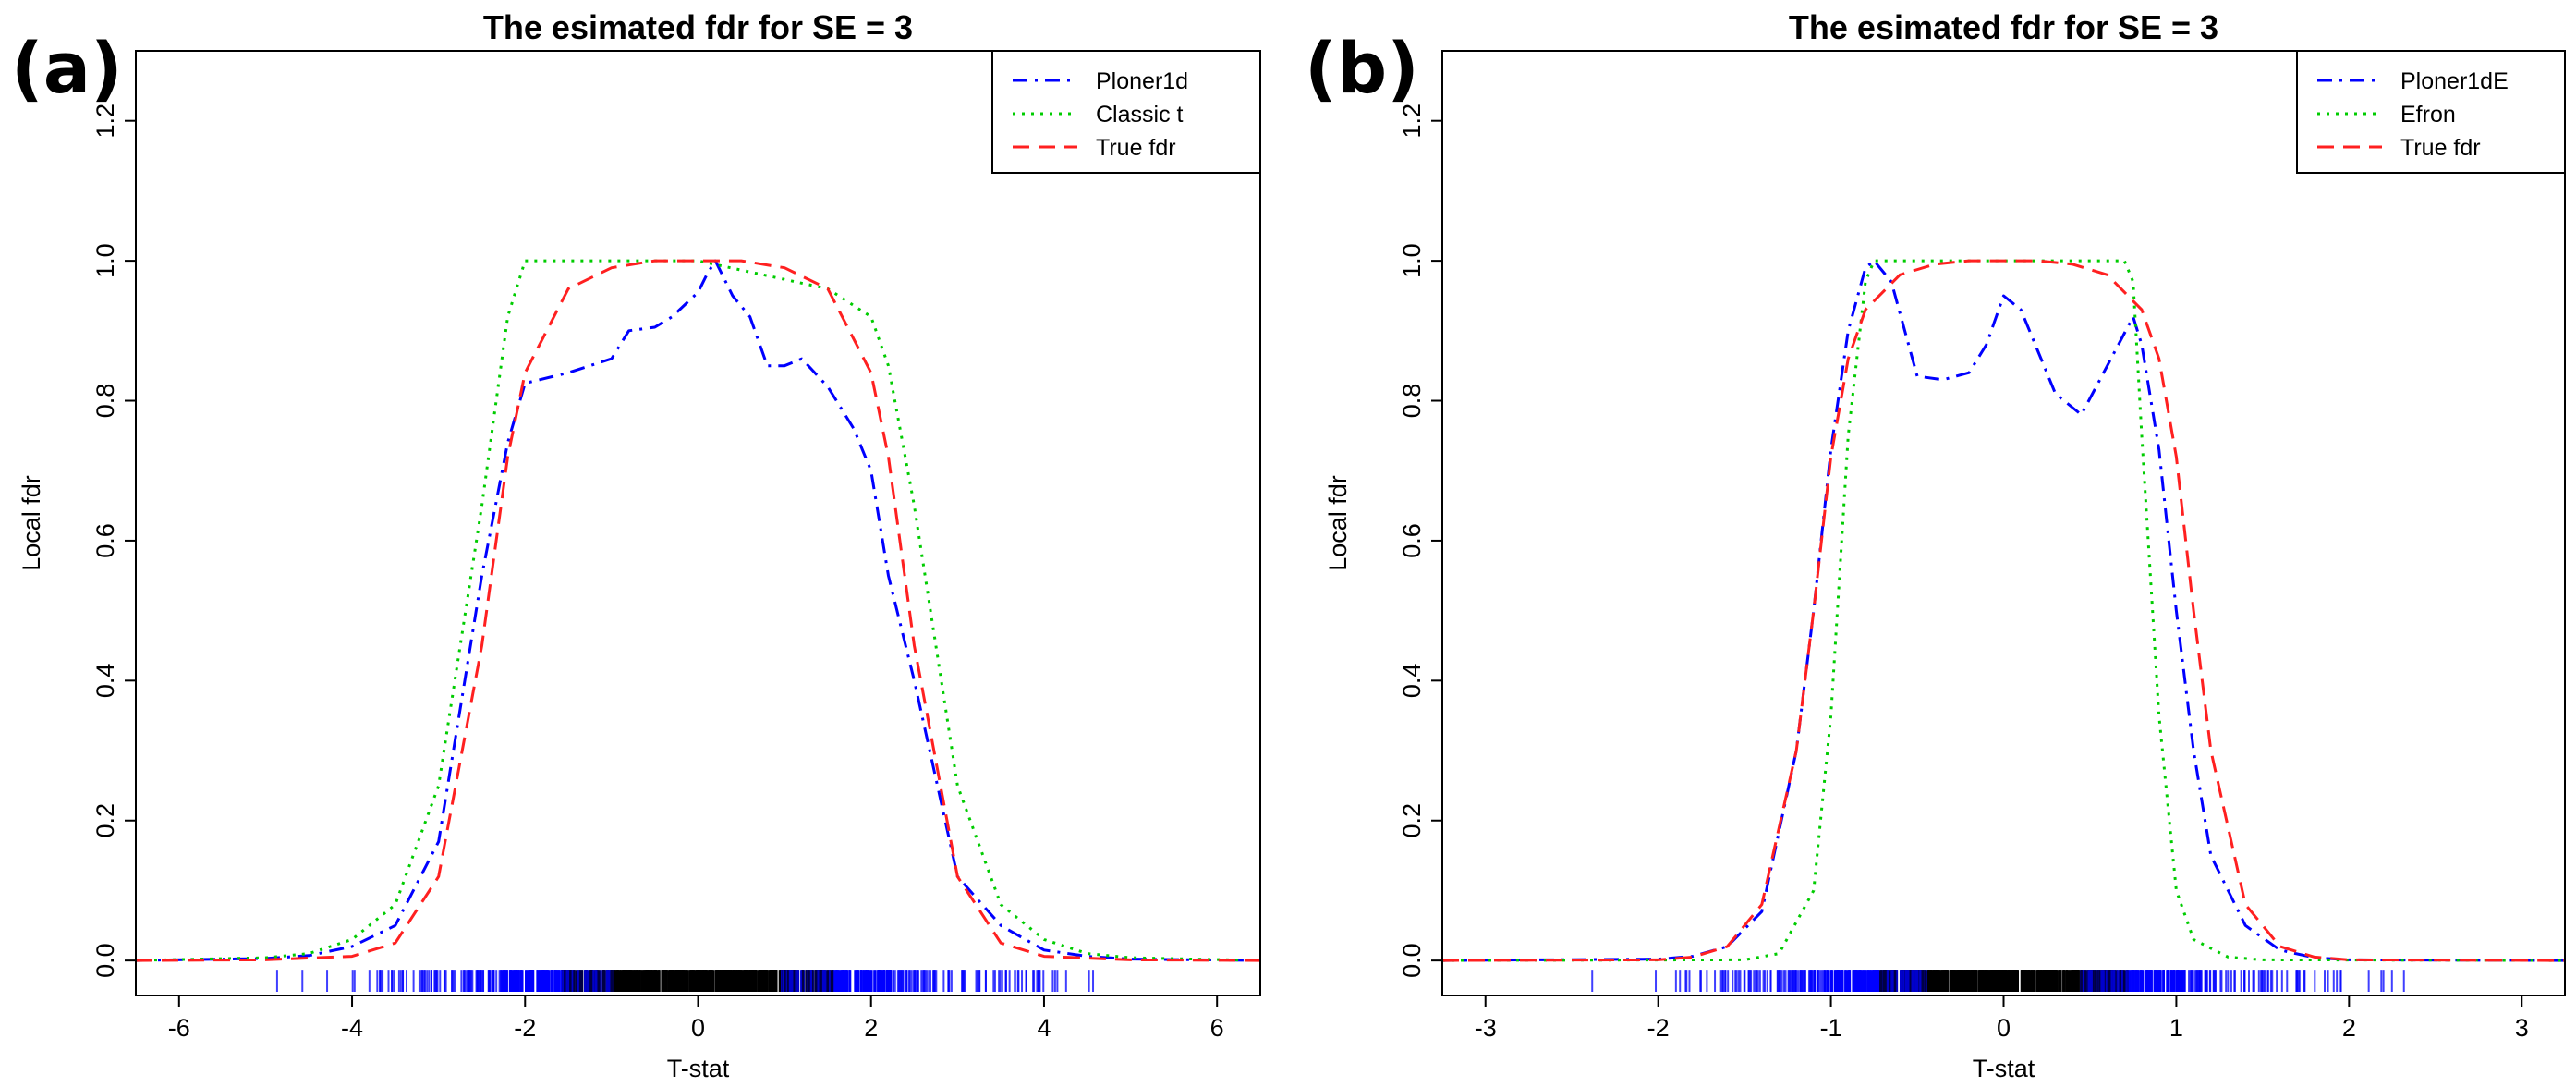 The height and width of the screenshot is (1087, 2576). What do you see at coordinates (352, 1028) in the screenshot?
I see `x-tick-label: -4` at bounding box center [352, 1028].